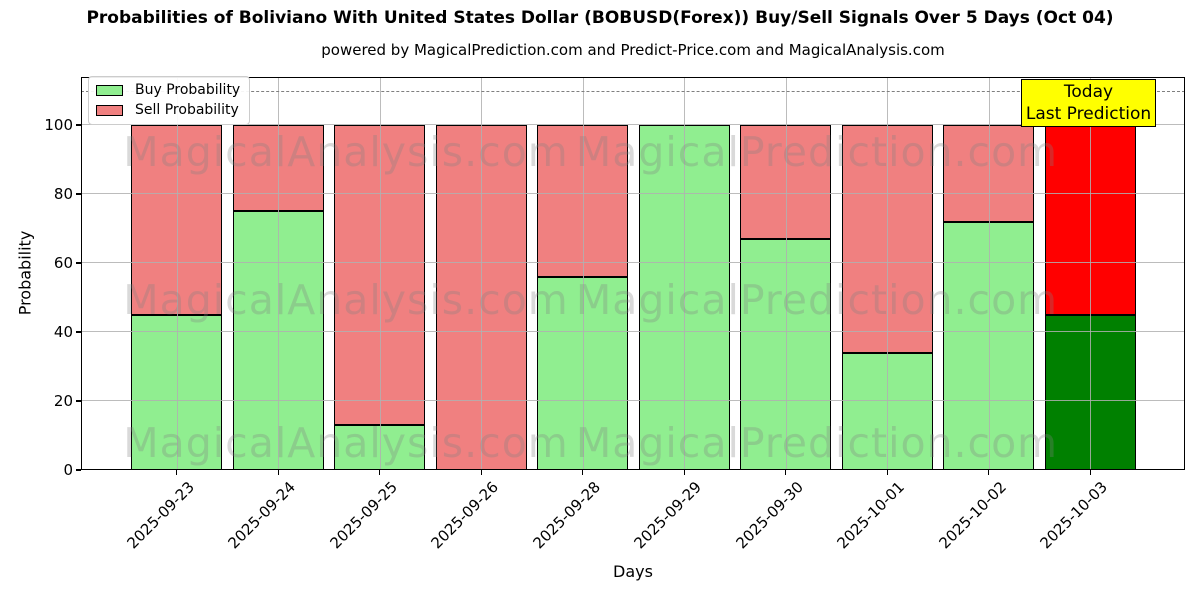 The image size is (1200, 600). Describe the element at coordinates (160, 515) in the screenshot. I see `x-tick-label: 2025-09-23` at that location.